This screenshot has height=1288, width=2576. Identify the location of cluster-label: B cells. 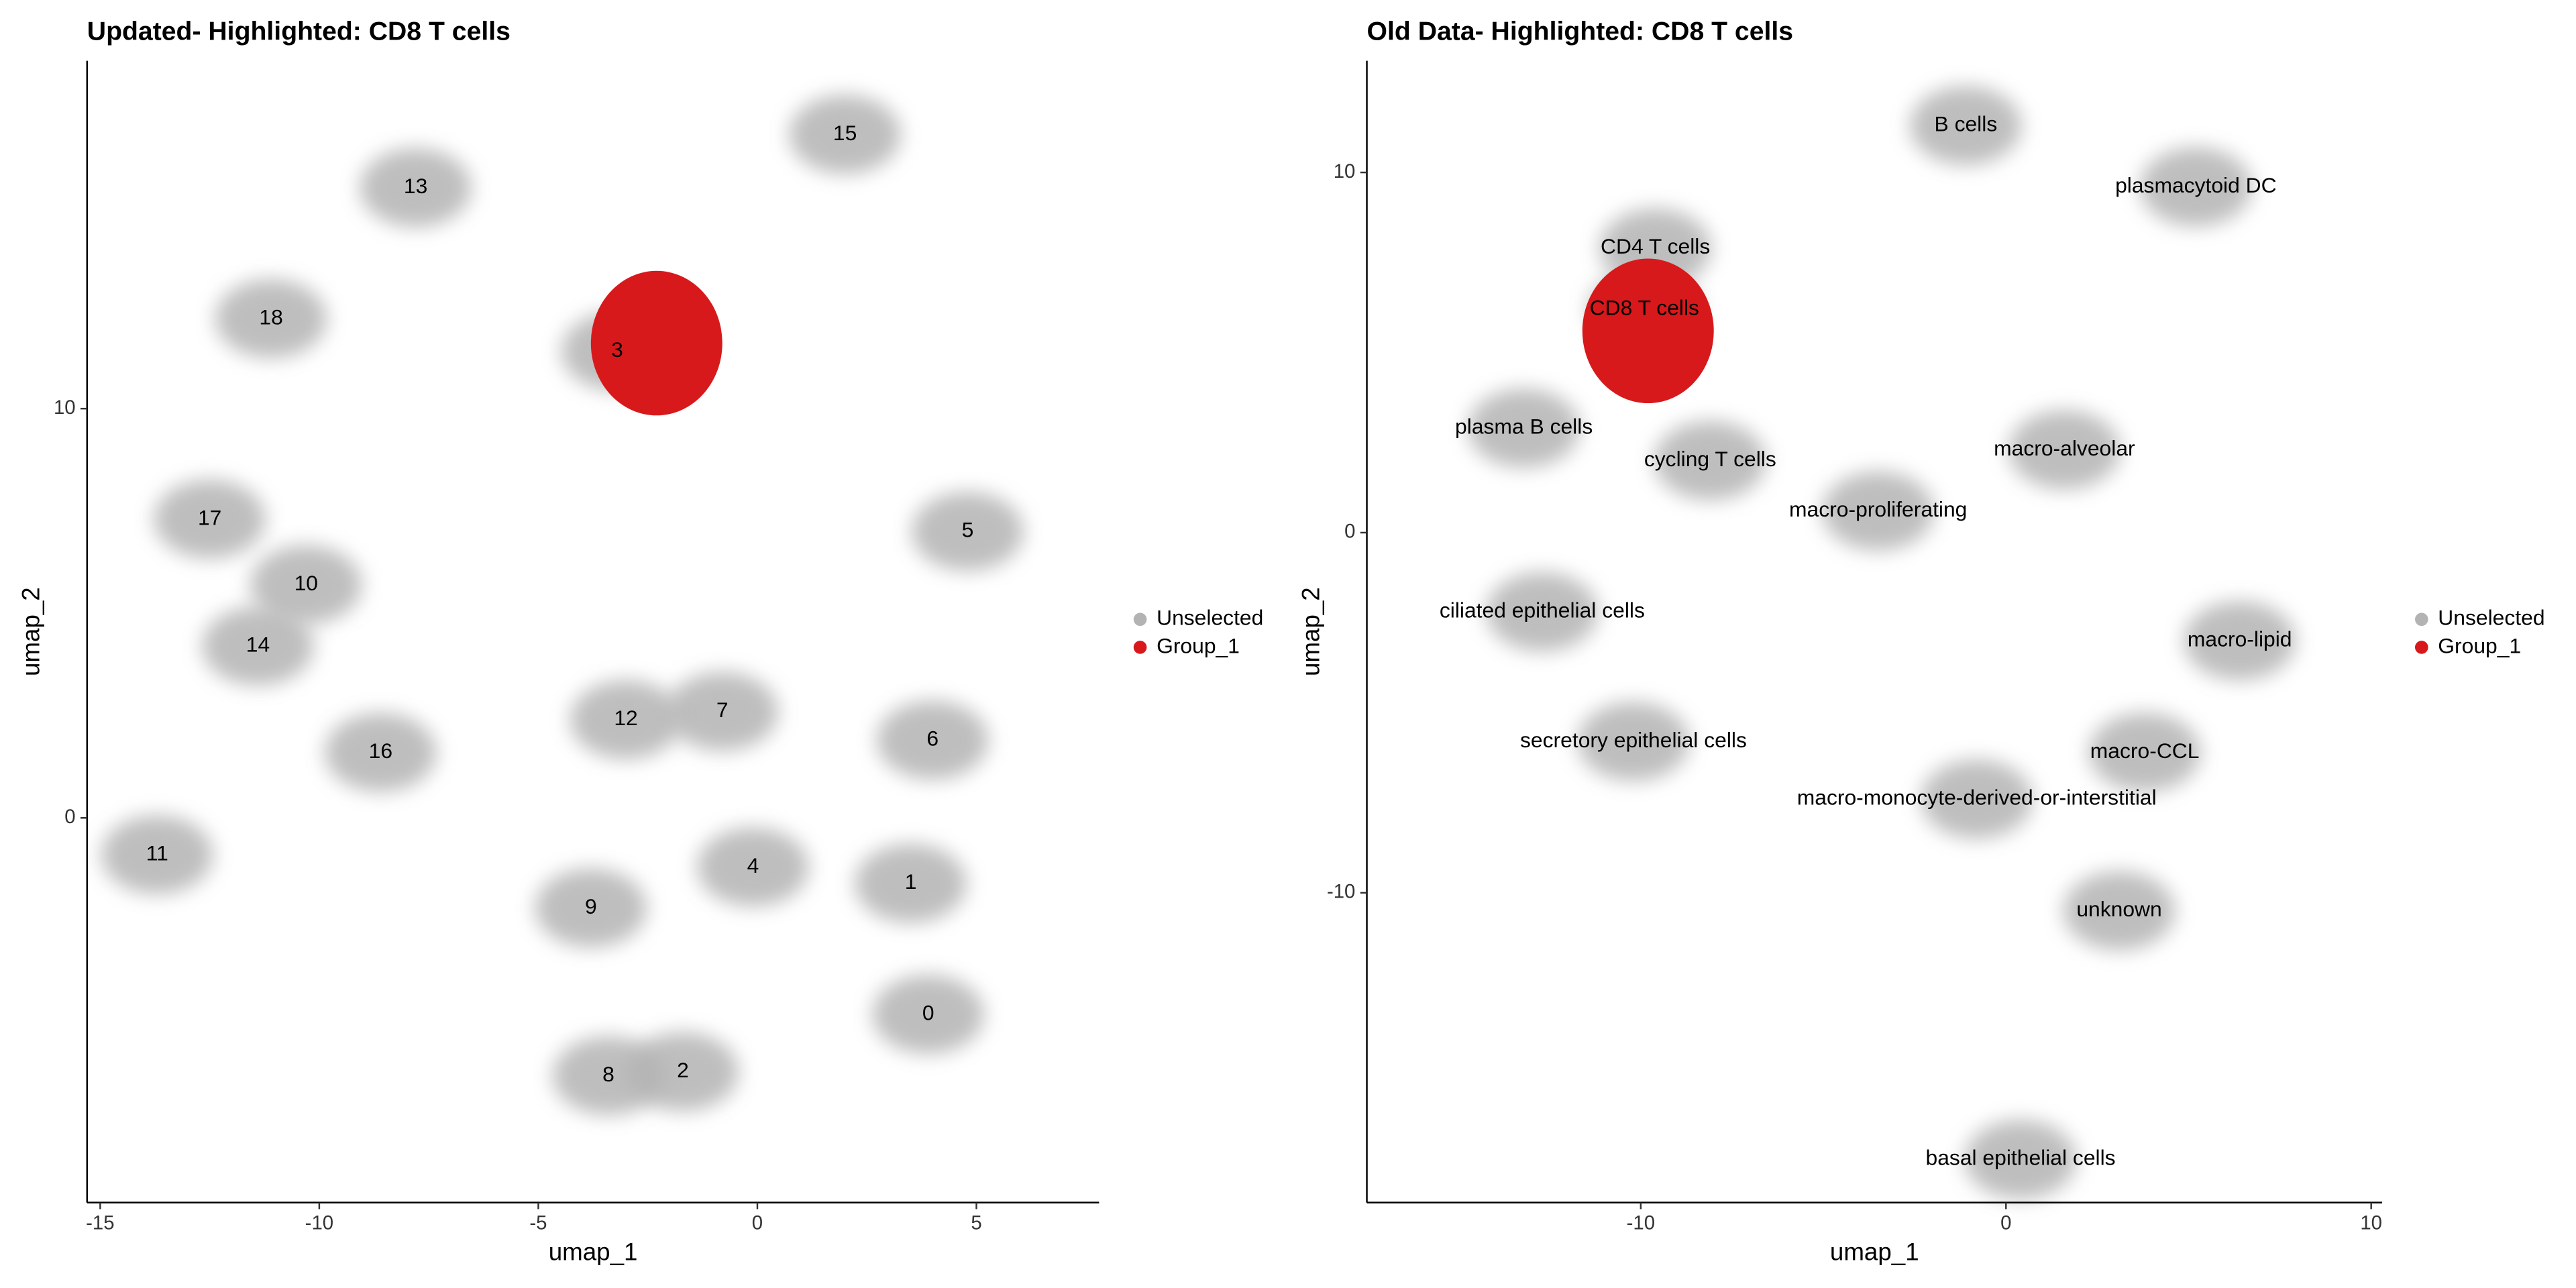
(1966, 124).